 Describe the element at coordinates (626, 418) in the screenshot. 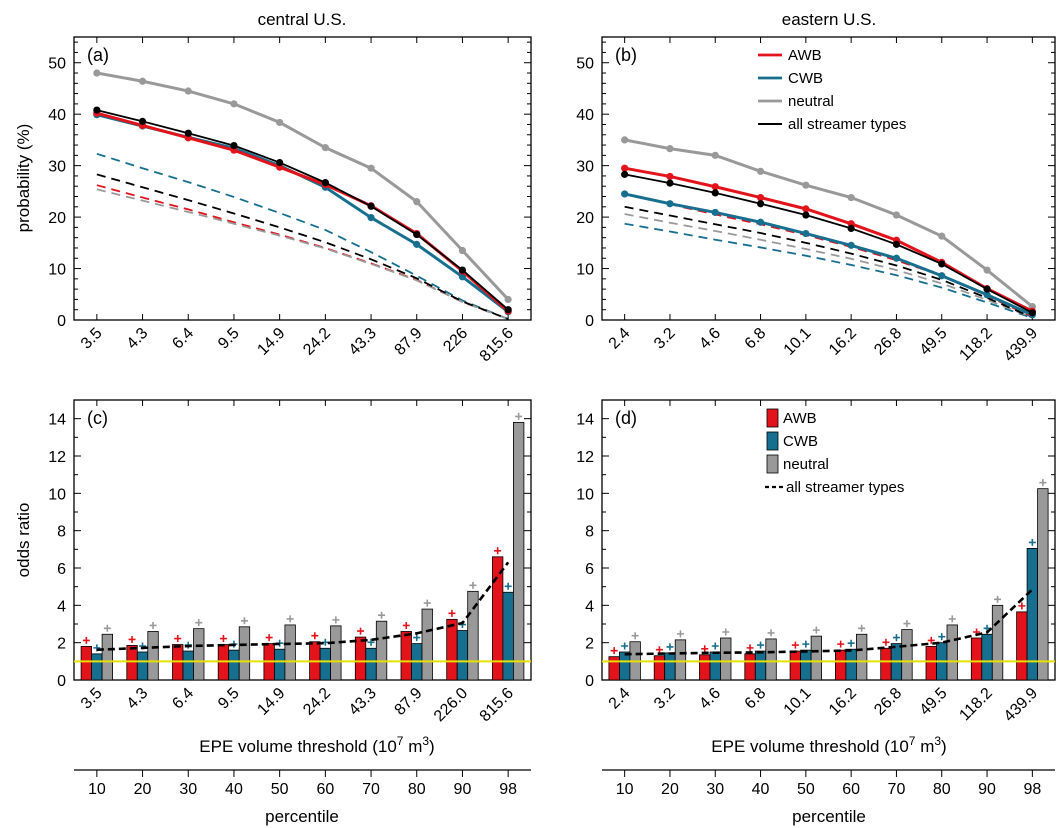

I see `panel-label: (d)` at that location.